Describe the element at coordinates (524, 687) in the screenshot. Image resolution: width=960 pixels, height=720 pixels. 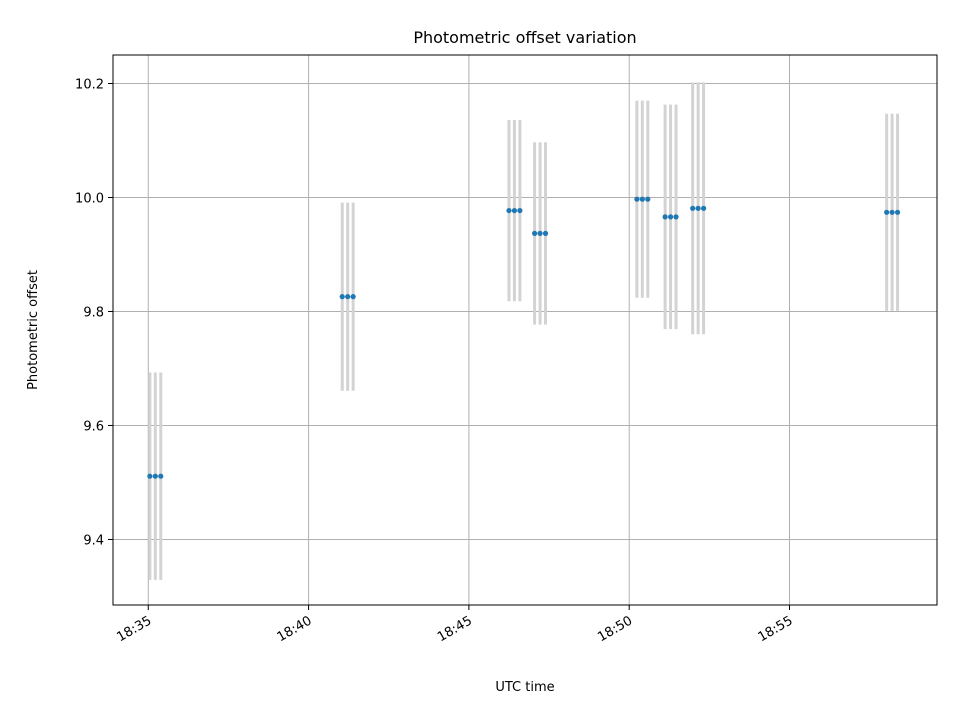
I see `x-axis-label: UTC time` at that location.